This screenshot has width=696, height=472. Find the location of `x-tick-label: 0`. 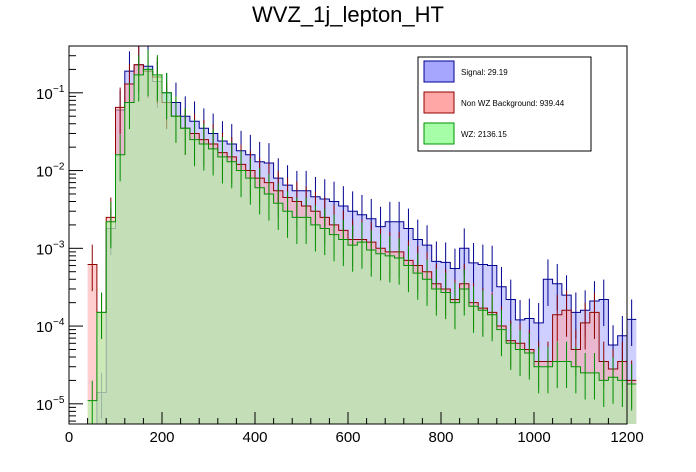

x-tick-label: 0 is located at coordinates (69, 437).